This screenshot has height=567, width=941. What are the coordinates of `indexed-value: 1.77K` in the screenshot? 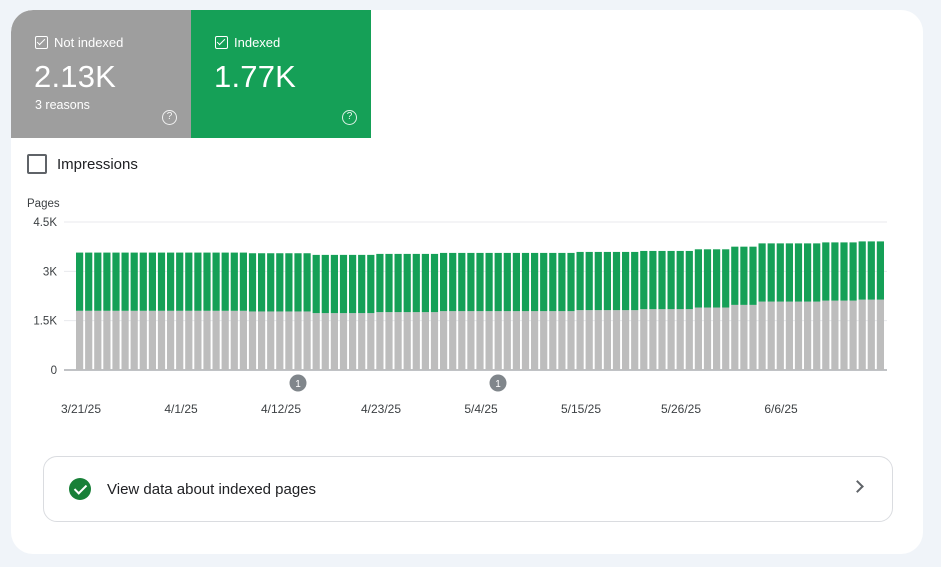 It's located at (255, 76).